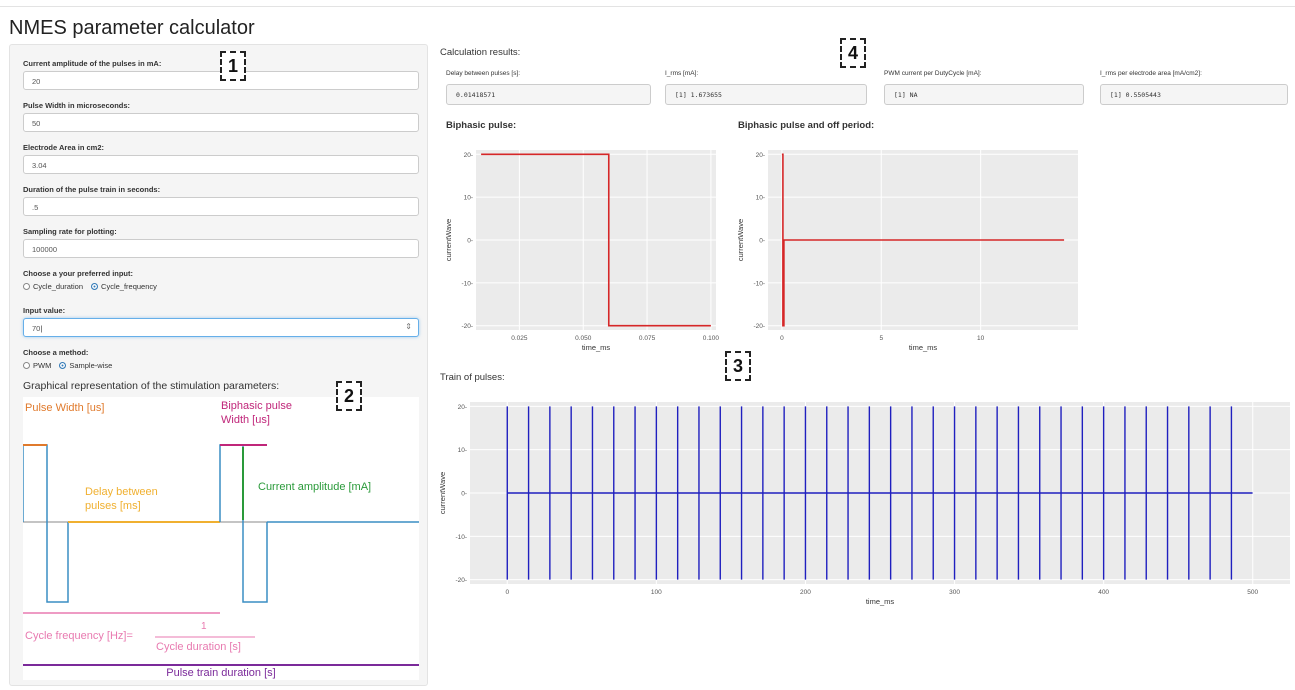  What do you see at coordinates (711, 338) in the screenshot?
I see `x-tick-label: 0.100` at bounding box center [711, 338].